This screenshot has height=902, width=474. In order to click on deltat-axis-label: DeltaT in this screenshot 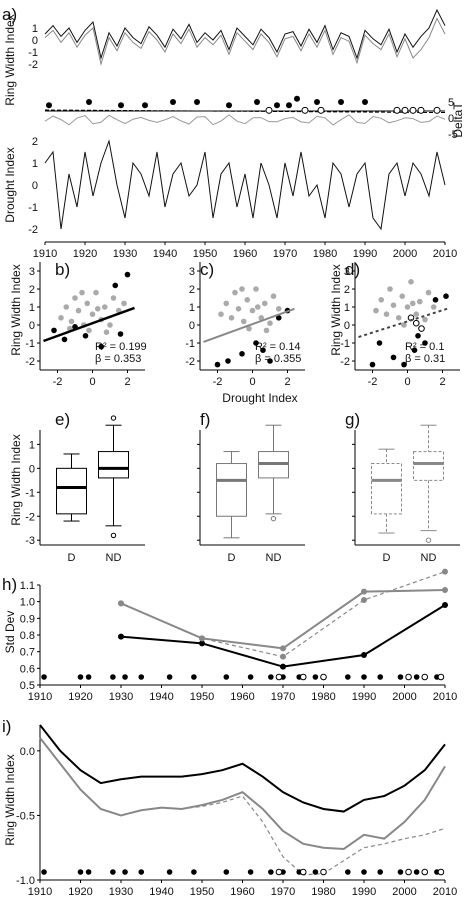, I will do `click(458, 120)`.